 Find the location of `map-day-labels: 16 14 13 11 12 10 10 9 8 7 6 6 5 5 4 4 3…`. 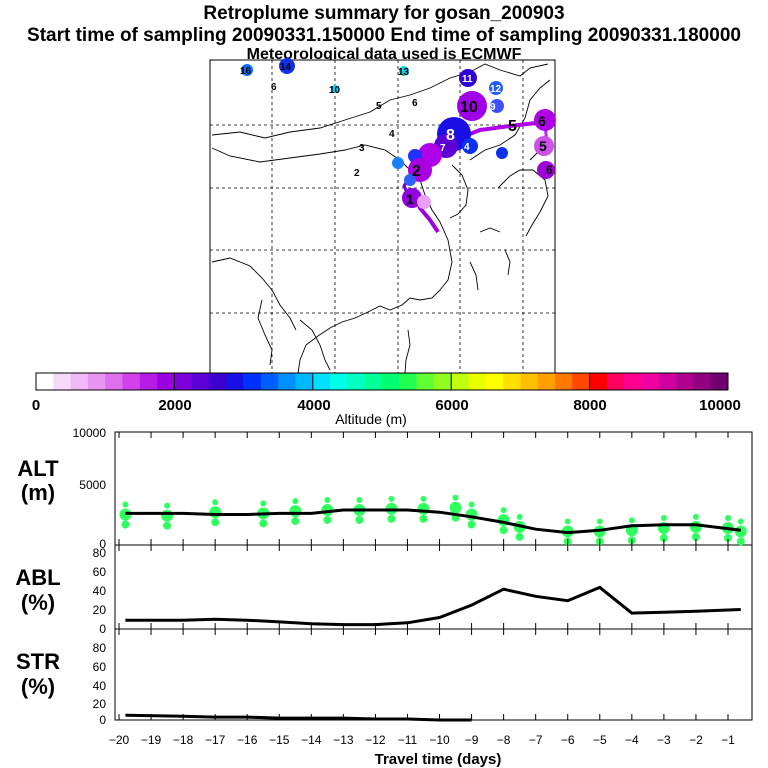

map-day-labels: 16 14 13 11 12 10 10 9 8 7 6 6 5 5 4 4 3… is located at coordinates (396, 134).